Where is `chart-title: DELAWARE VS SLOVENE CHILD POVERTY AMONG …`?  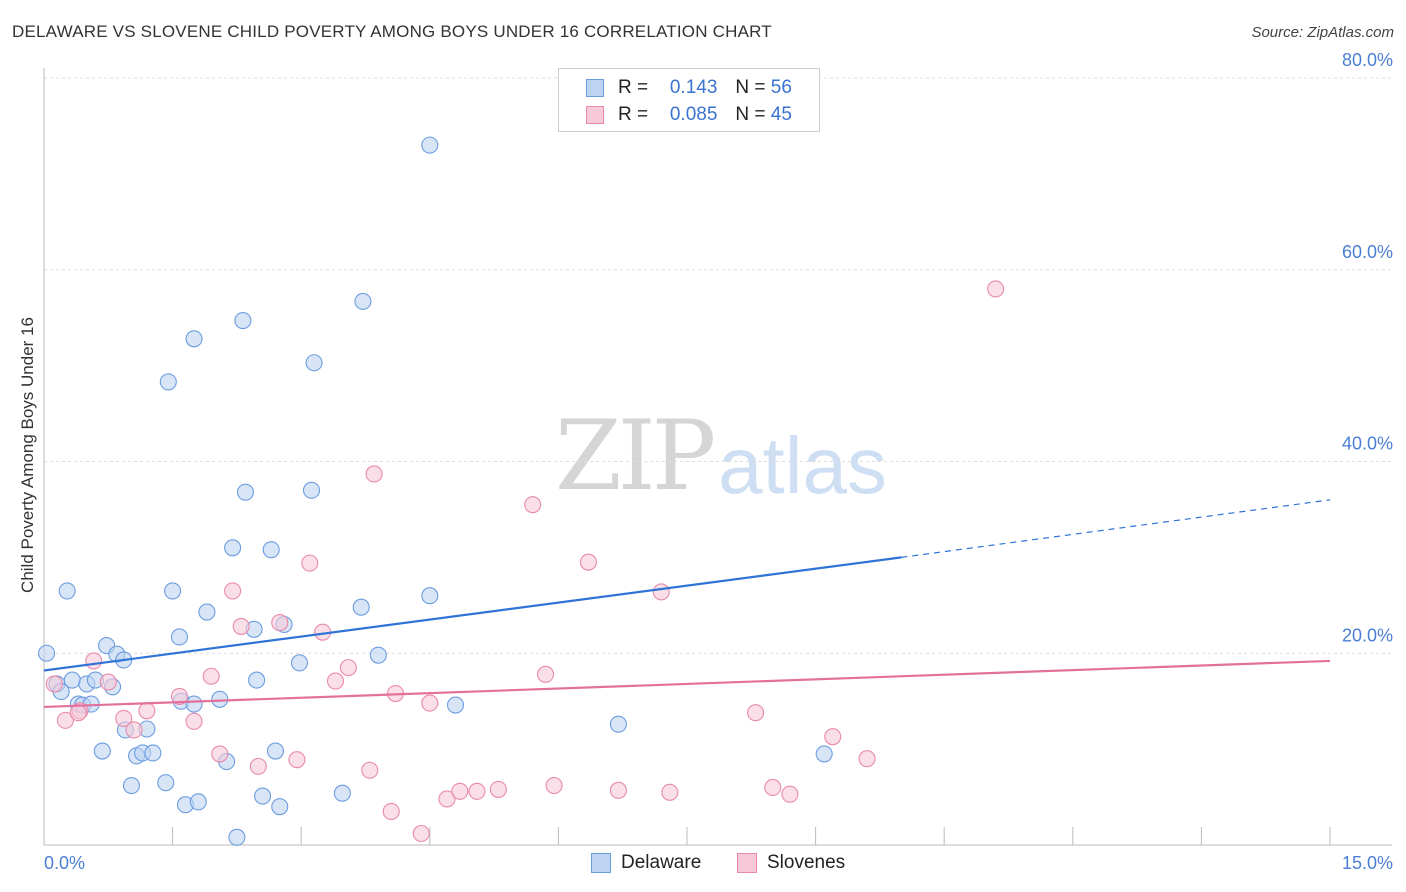
chart-title: DELAWARE VS SLOVENE CHILD POVERTY AMONG … is located at coordinates (392, 31).